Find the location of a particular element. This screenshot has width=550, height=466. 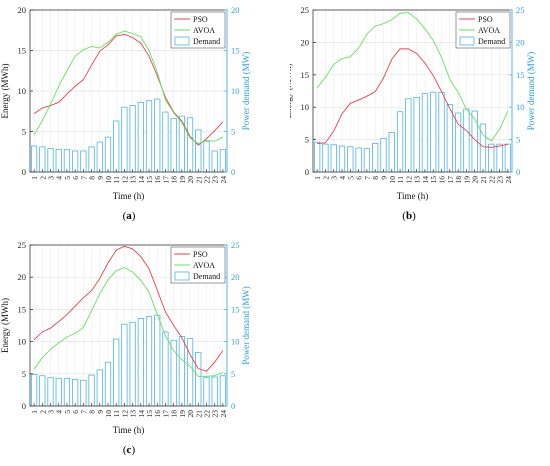

x-tick-label: 7 is located at coordinates (83, 178).